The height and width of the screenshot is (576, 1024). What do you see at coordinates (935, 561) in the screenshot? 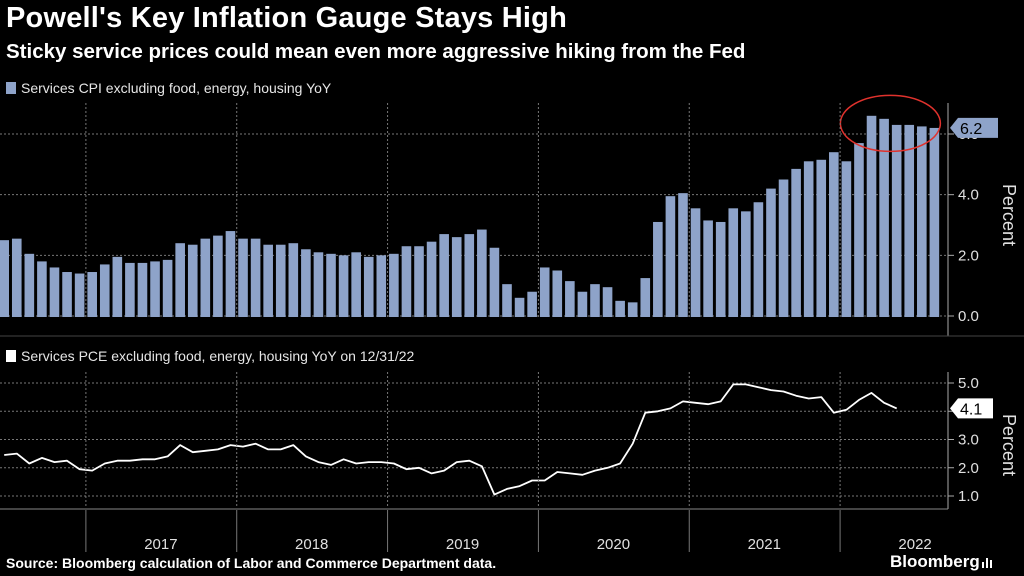
I see `brand-name: Bloomberg` at bounding box center [935, 561].